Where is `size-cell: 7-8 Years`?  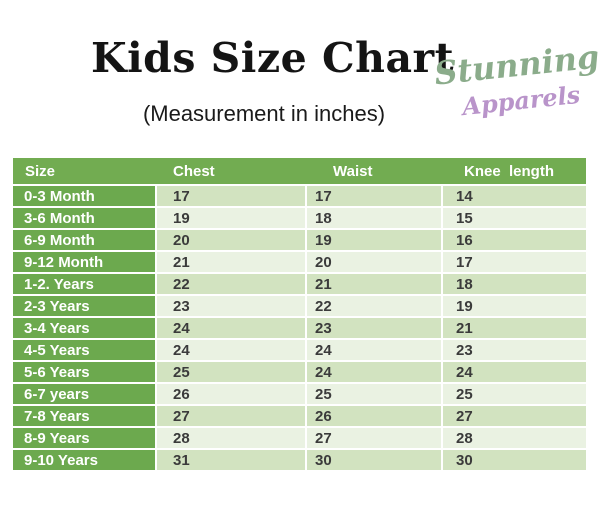
size-cell: 7-8 Years is located at coordinates (84, 416).